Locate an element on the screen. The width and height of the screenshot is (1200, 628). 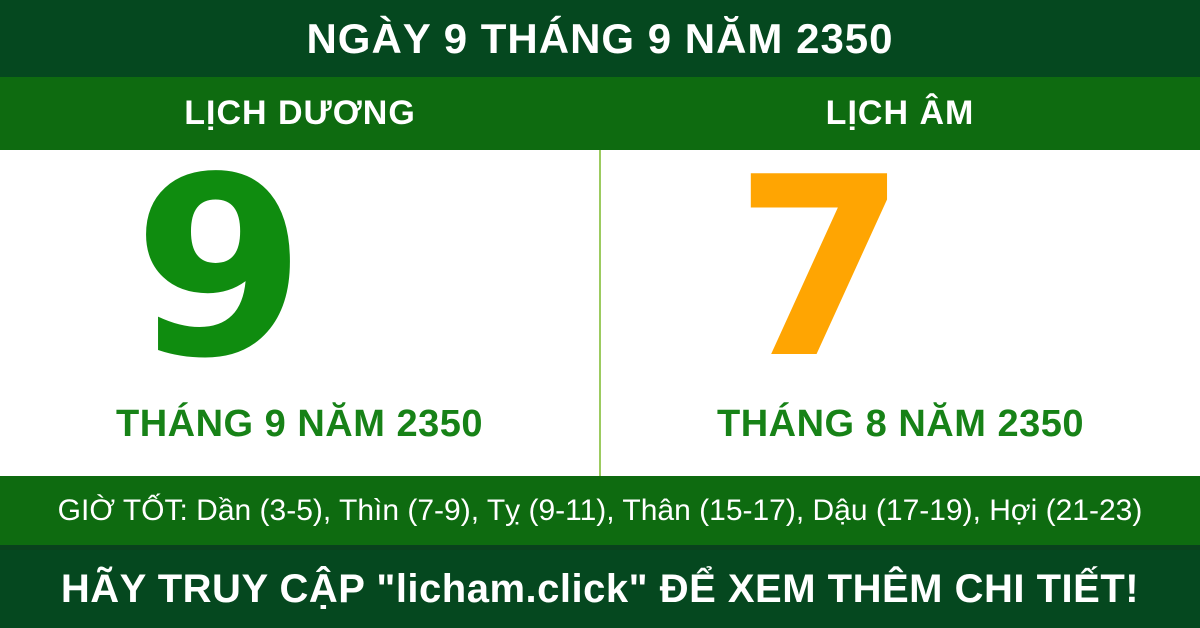
lunar-day-number: 7 is located at coordinates (820, 269).